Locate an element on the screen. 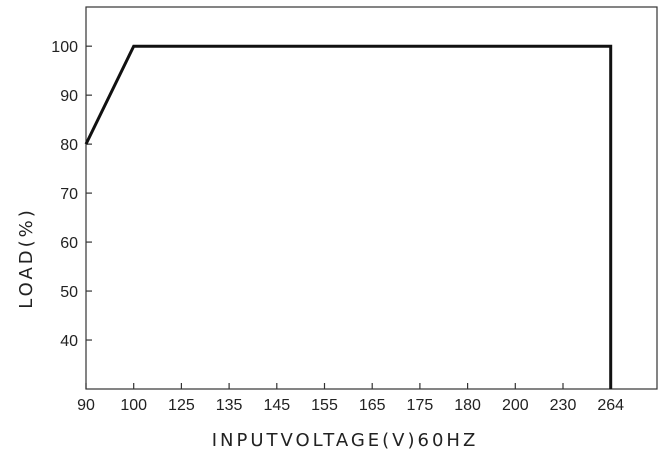 This screenshot has width=669, height=455. x-tick-label: 200 is located at coordinates (515, 405).